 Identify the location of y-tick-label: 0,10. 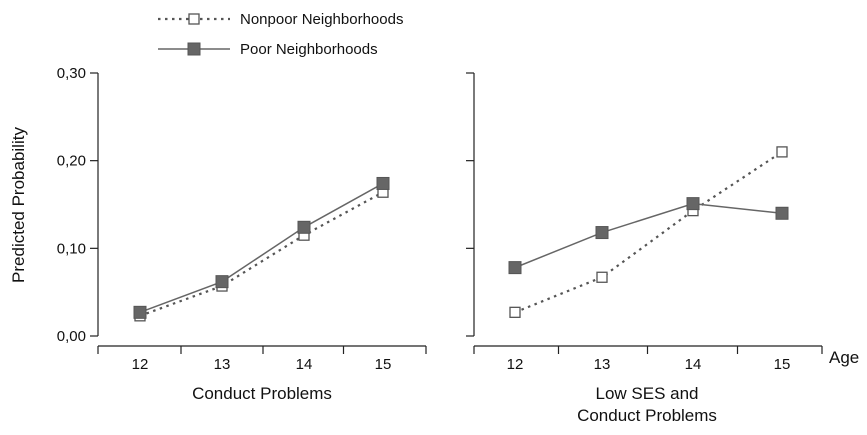
(71, 248).